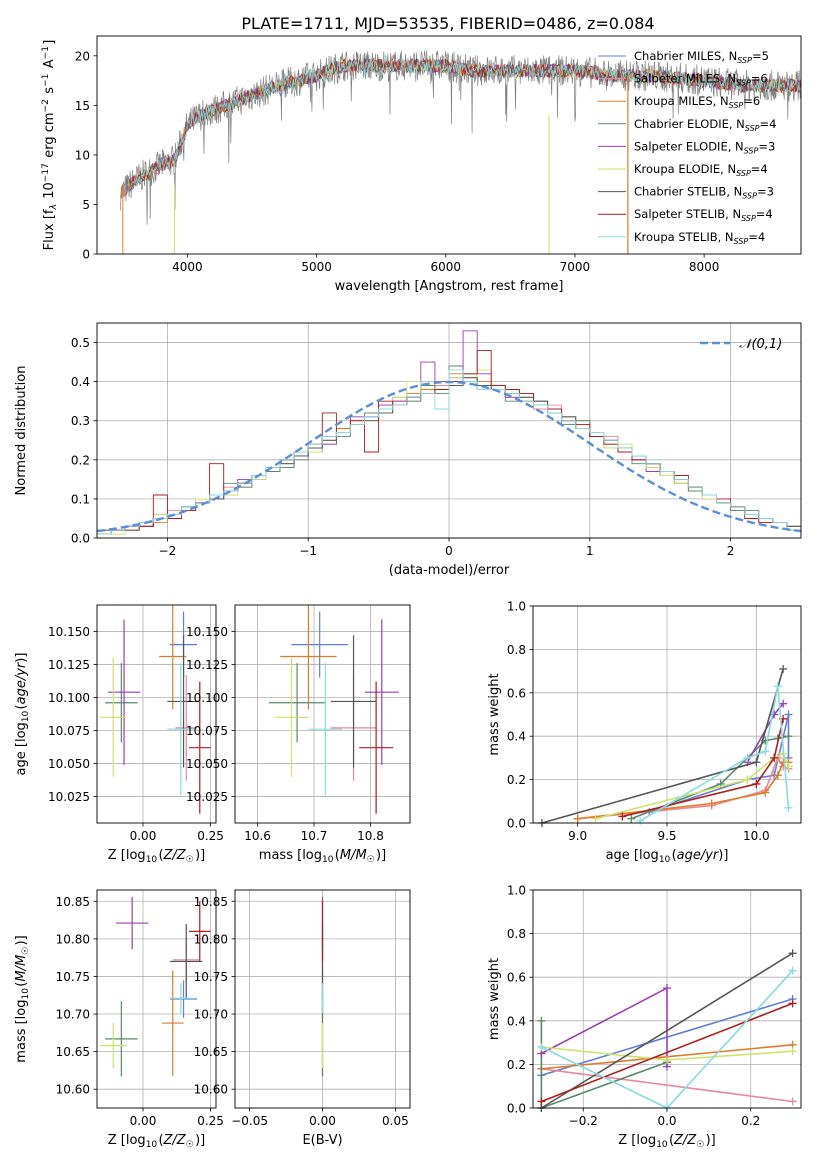 The image size is (819, 1170). What do you see at coordinates (516, 934) in the screenshot?
I see `y-tick-label: 0.8` at bounding box center [516, 934].